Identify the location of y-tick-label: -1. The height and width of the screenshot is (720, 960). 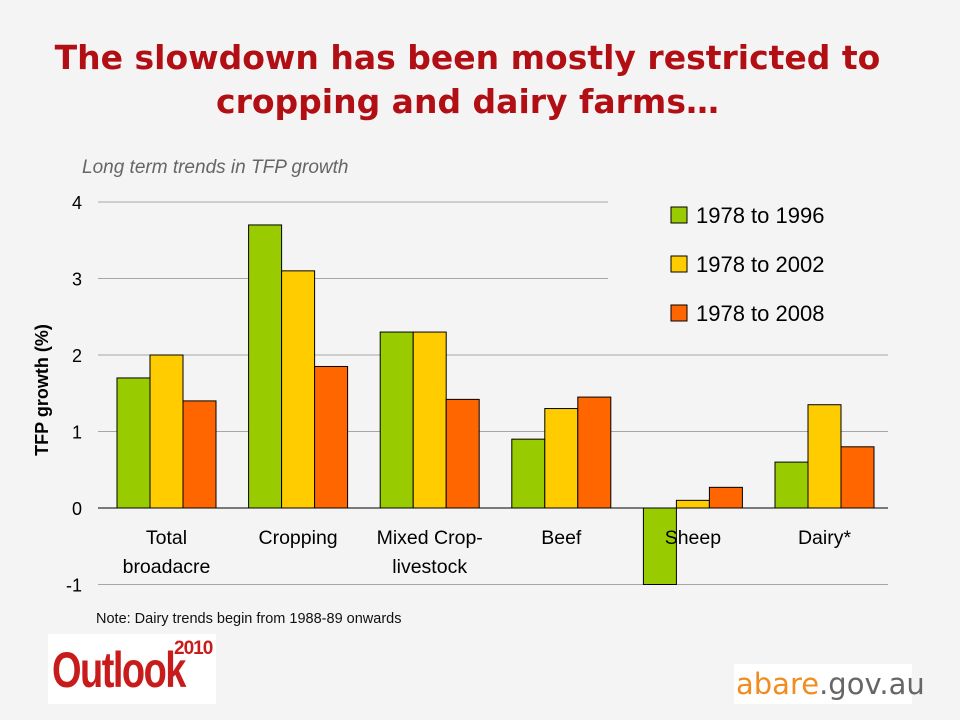
(74, 586).